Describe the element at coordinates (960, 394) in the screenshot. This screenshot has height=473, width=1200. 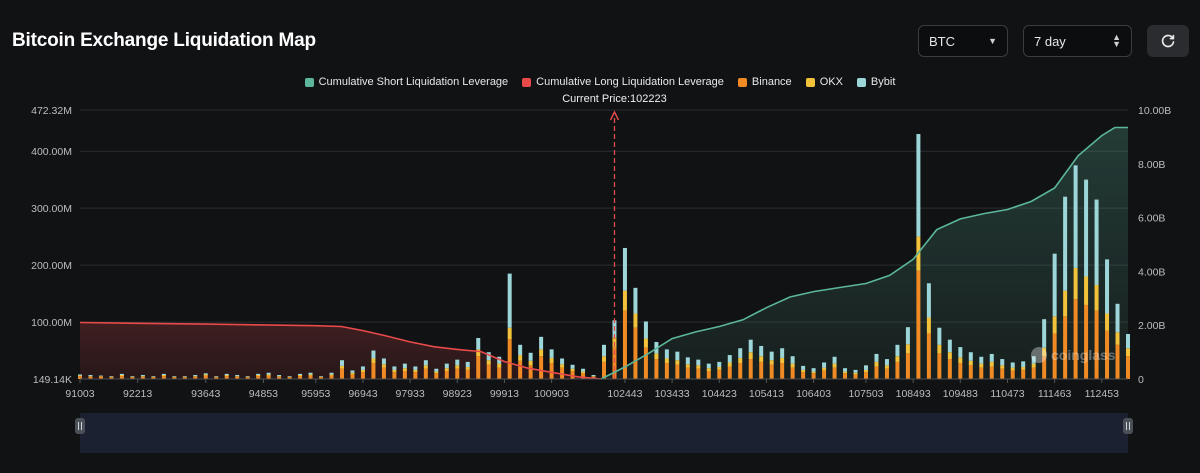
I see `x-tick-label: 109483` at that location.